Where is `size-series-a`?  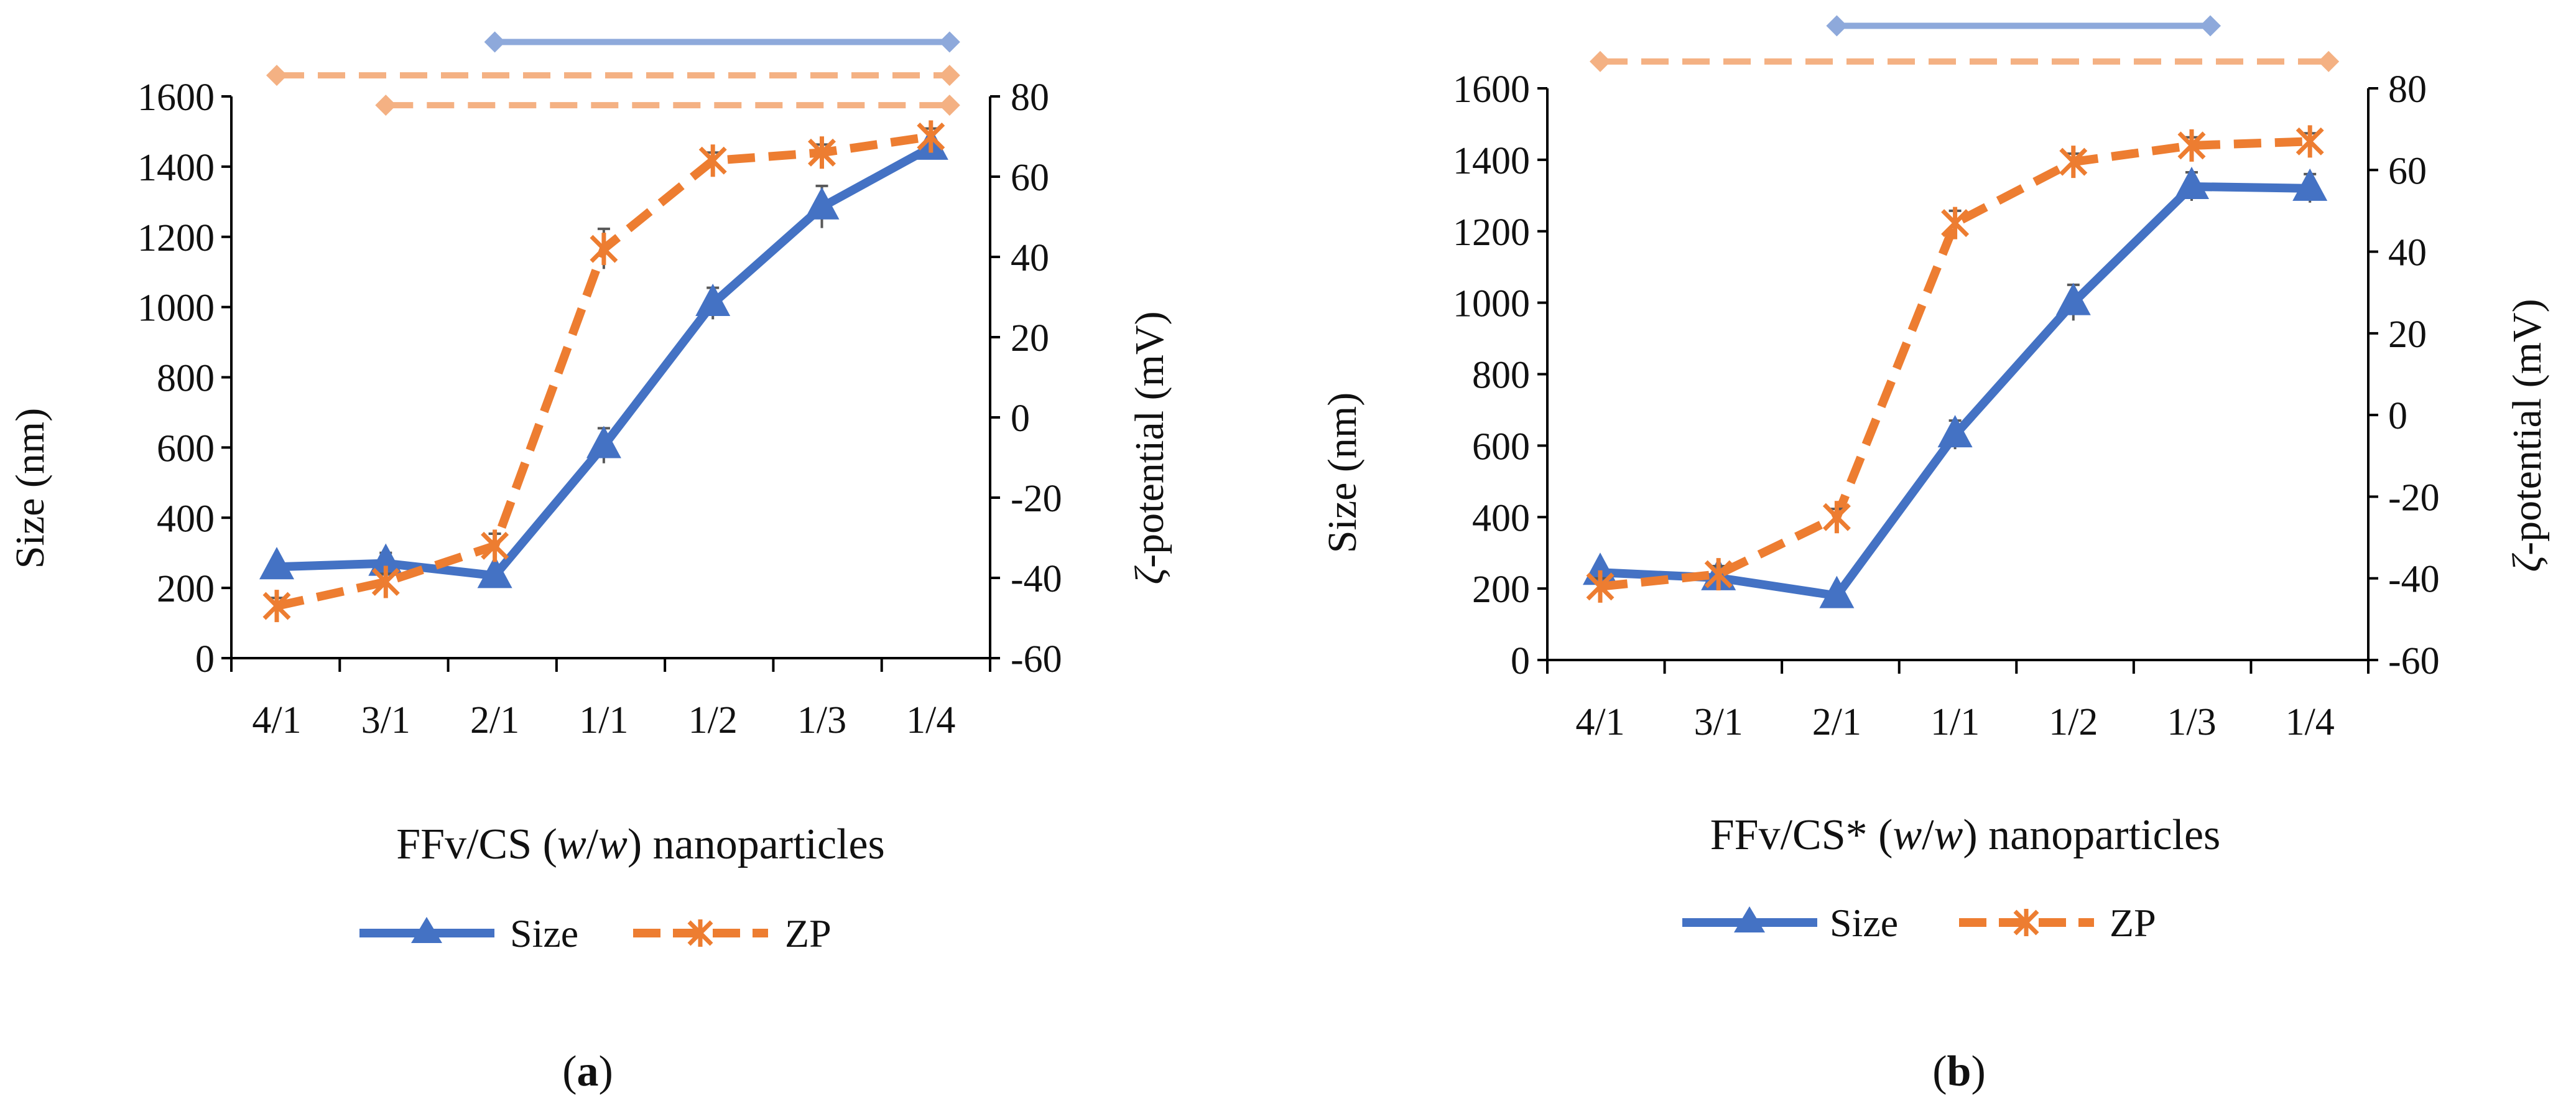
size-series-a is located at coordinates (604, 357).